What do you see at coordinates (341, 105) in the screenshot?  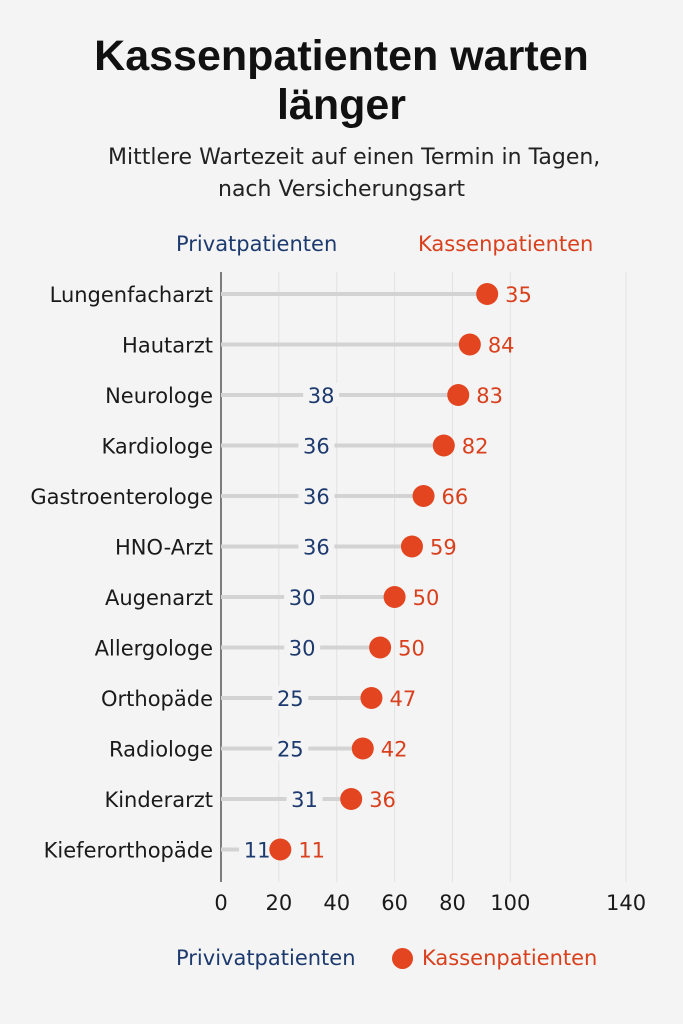 I see `title-line-2: länger` at bounding box center [341, 105].